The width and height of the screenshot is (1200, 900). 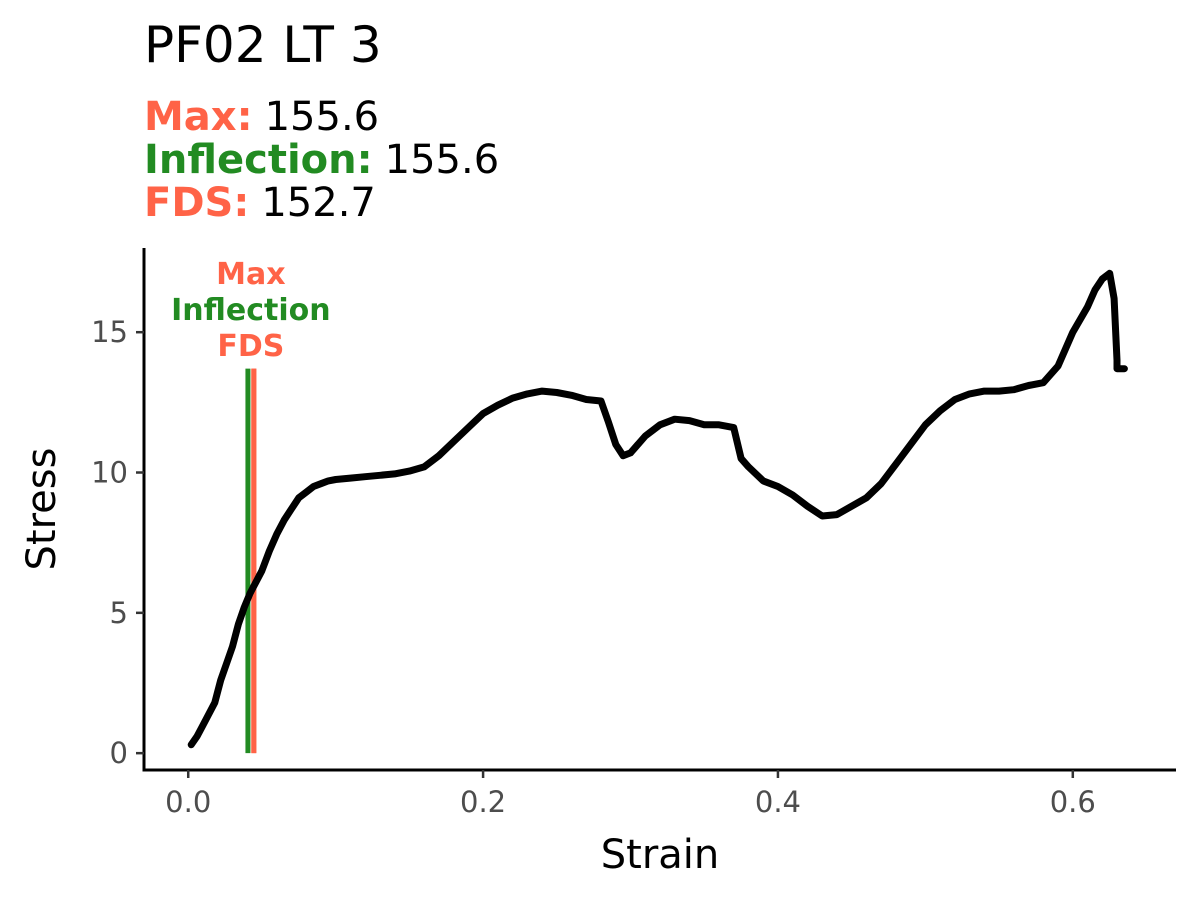 What do you see at coordinates (250, 310) in the screenshot?
I see `marker-label-inflection: Inflection` at bounding box center [250, 310].